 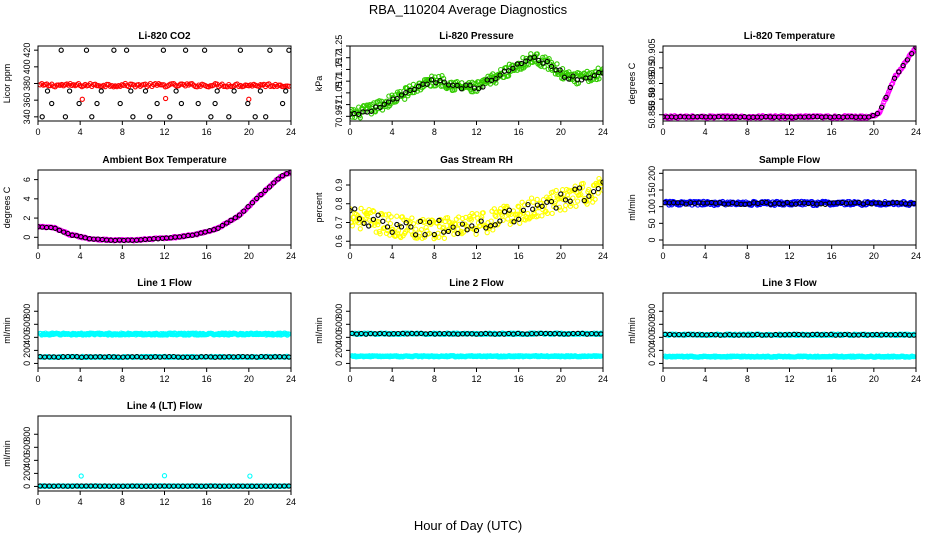 I want to click on y-axis-label: ml/min, so click(x=319, y=330).